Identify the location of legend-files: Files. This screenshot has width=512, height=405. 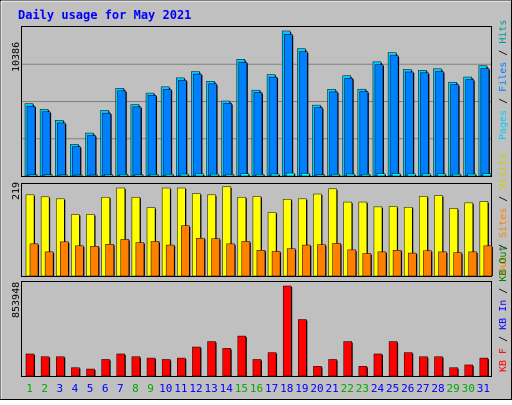
(503, 77).